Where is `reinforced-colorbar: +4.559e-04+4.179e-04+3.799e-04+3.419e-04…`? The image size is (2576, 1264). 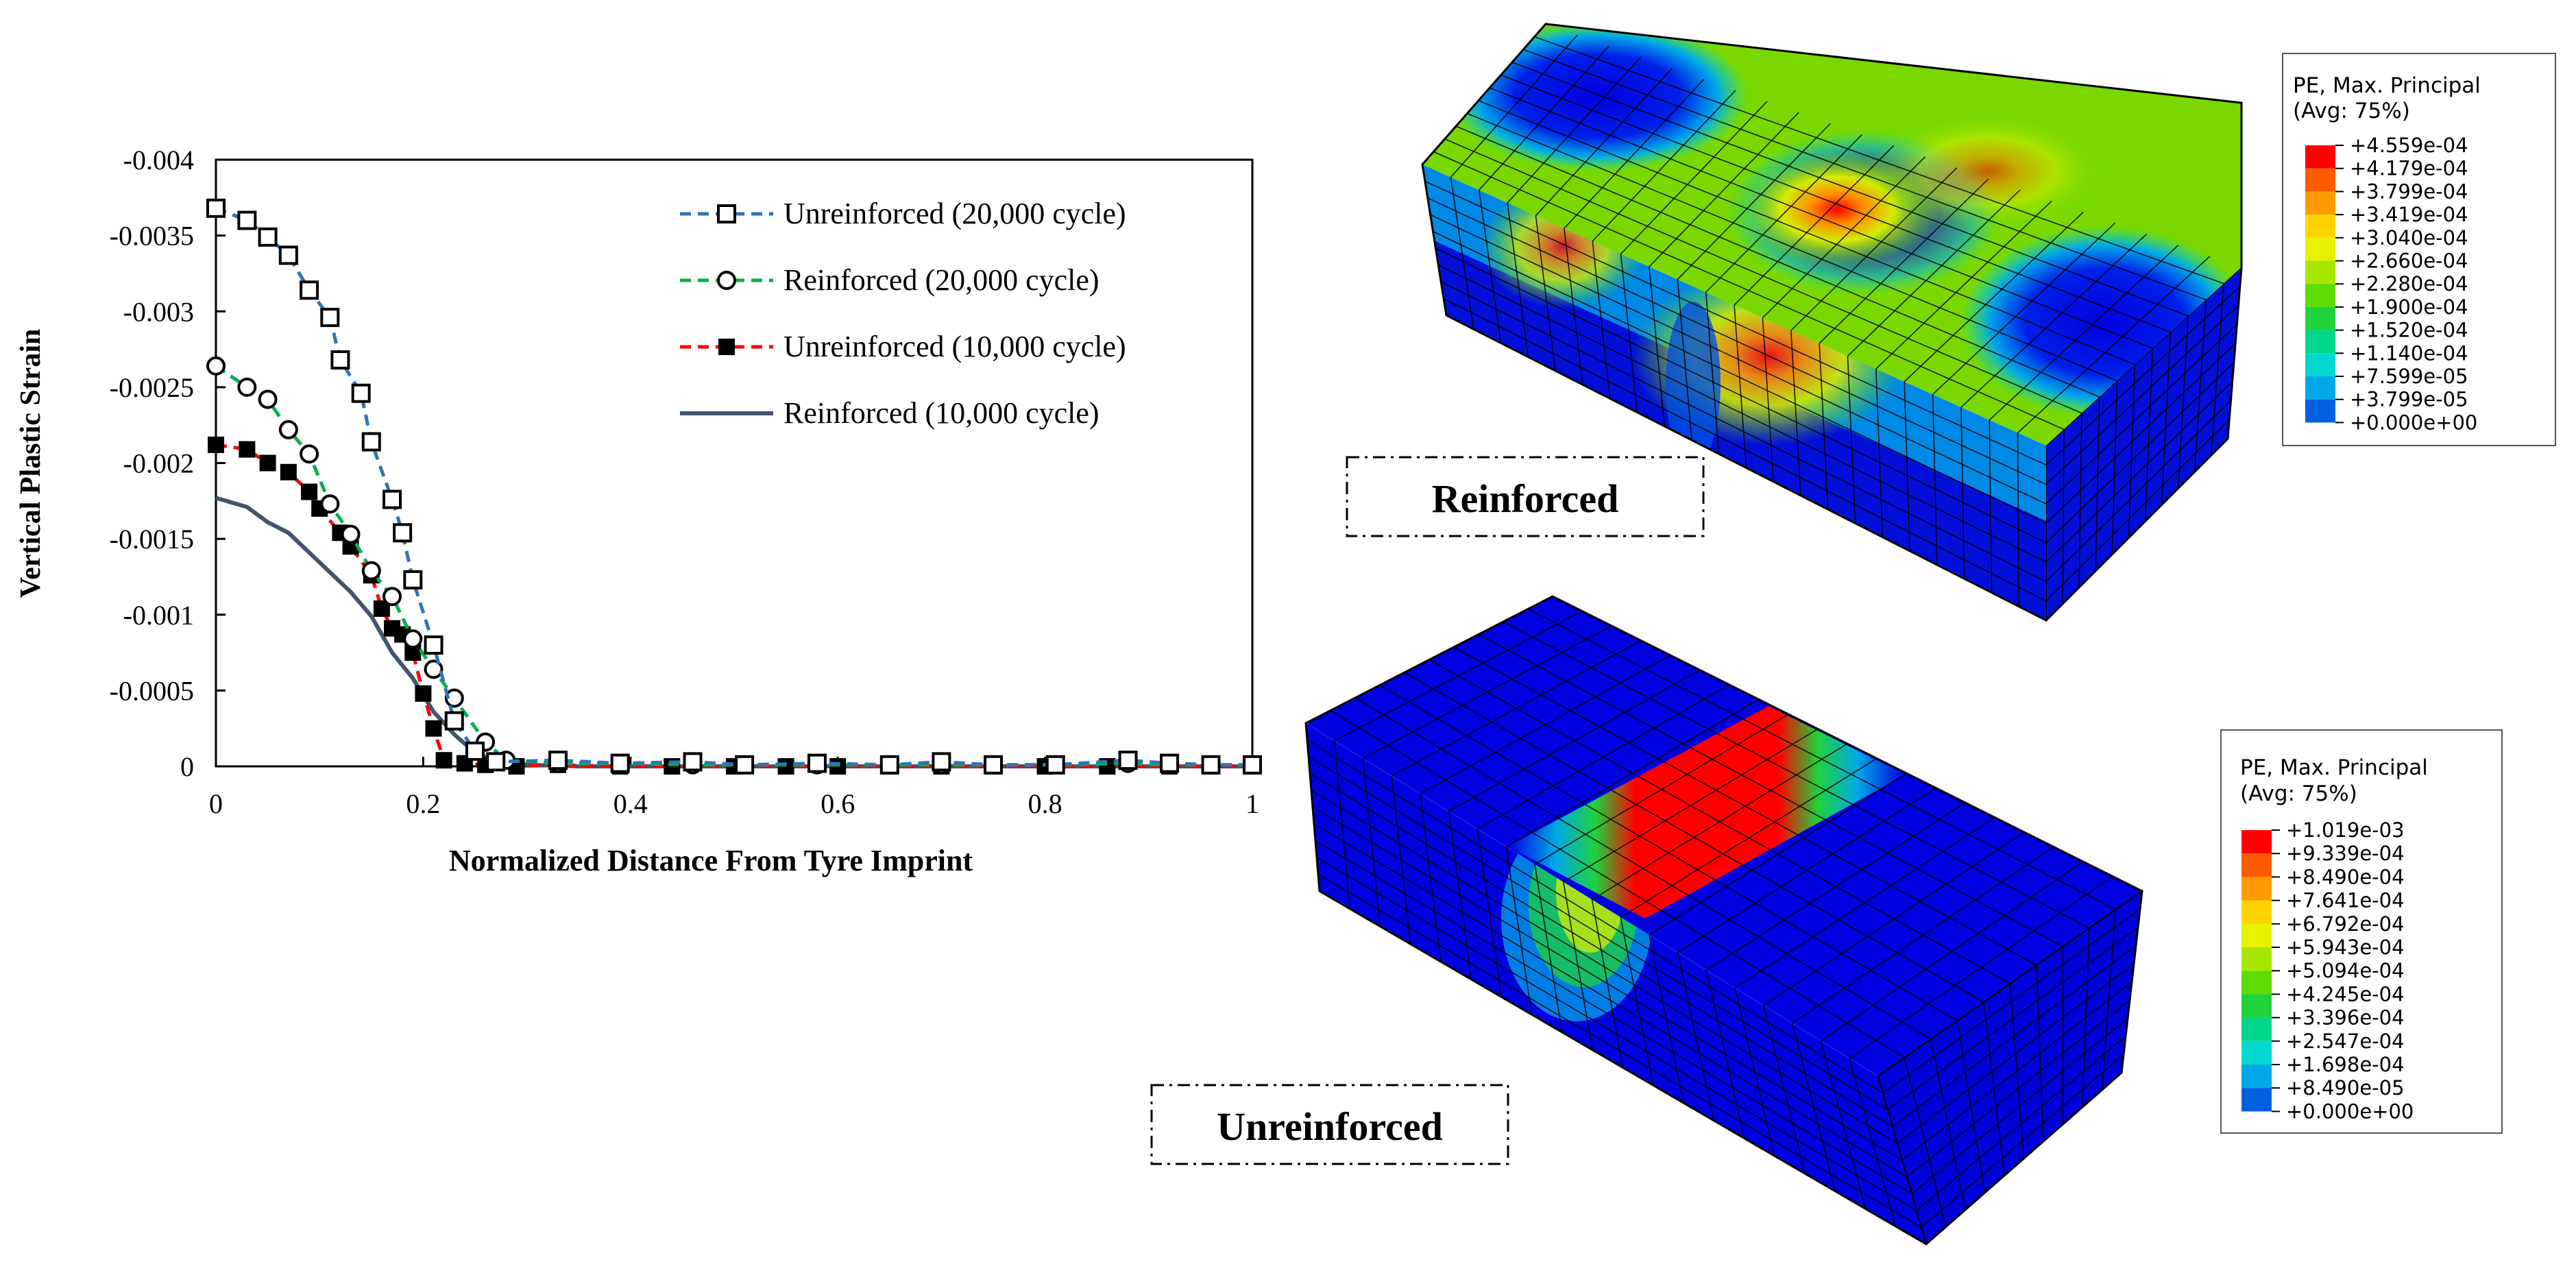
reinforced-colorbar: +4.559e-04+4.179e-04+3.799e-04+3.419e-04… is located at coordinates (2391, 284).